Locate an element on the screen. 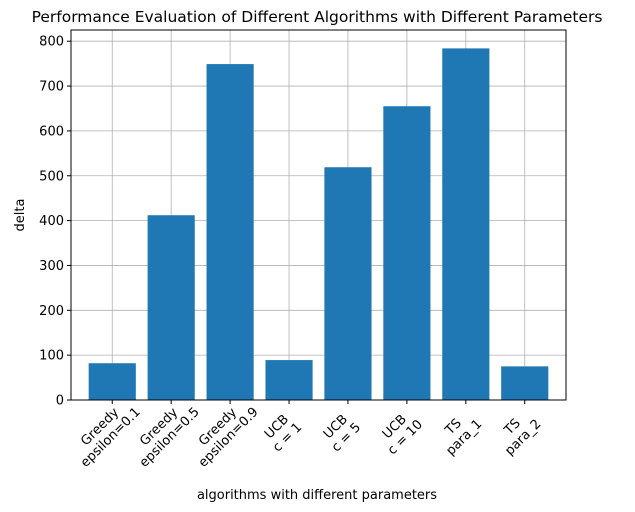  x-tick-label: TSpara_2 is located at coordinates (518, 432).